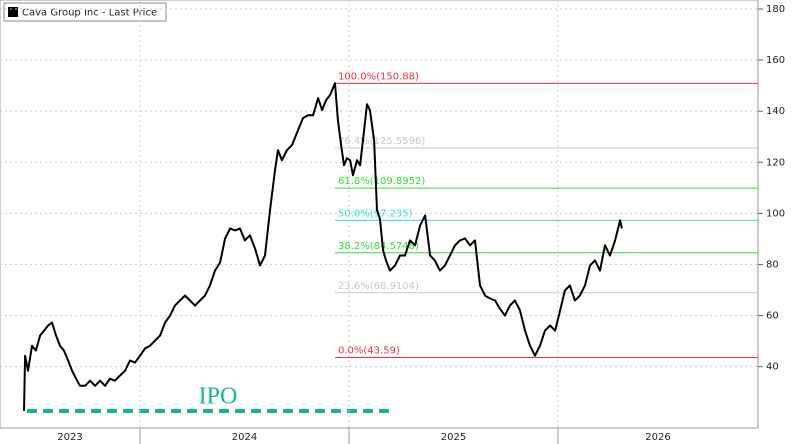 The image size is (800, 444). What do you see at coordinates (772, 367) in the screenshot?
I see `y-tick-label: 40` at bounding box center [772, 367].